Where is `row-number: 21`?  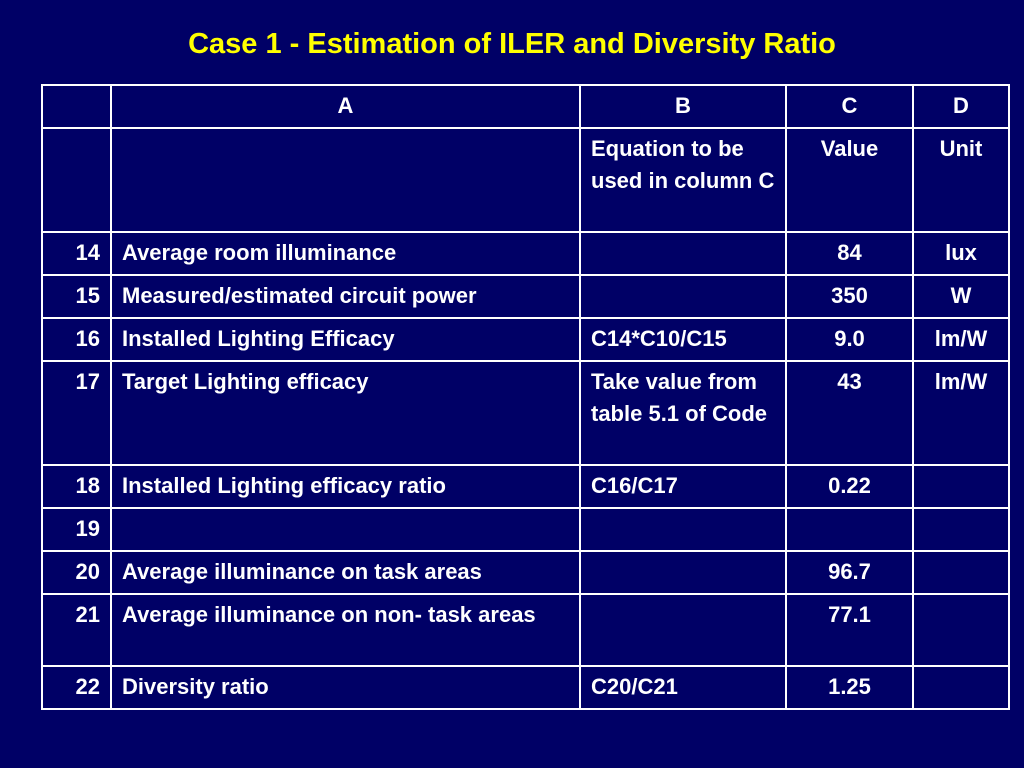
row-number: 21 is located at coordinates (76, 630).